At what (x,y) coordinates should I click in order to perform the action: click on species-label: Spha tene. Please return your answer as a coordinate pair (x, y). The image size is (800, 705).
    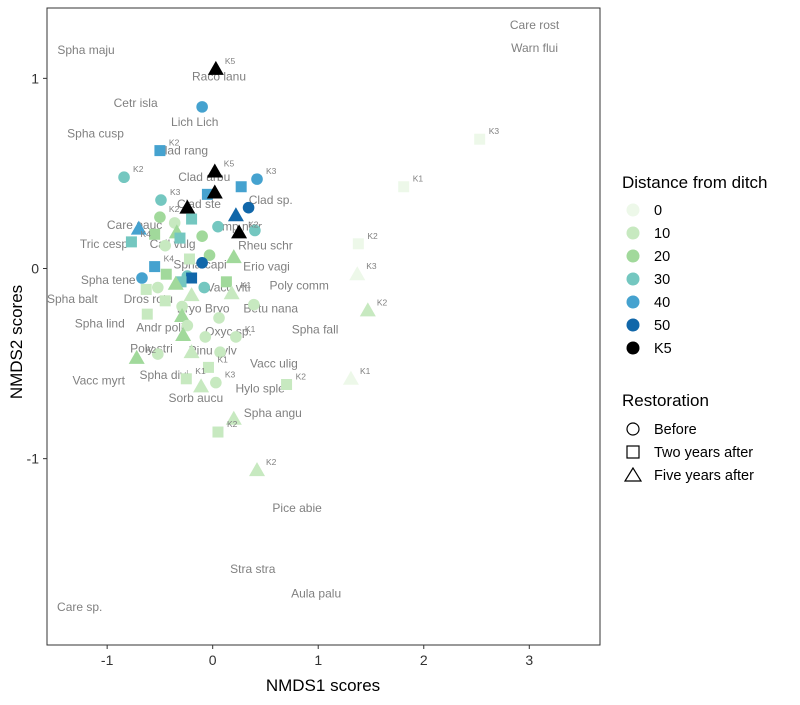
    Looking at the image, I should click on (108, 280).